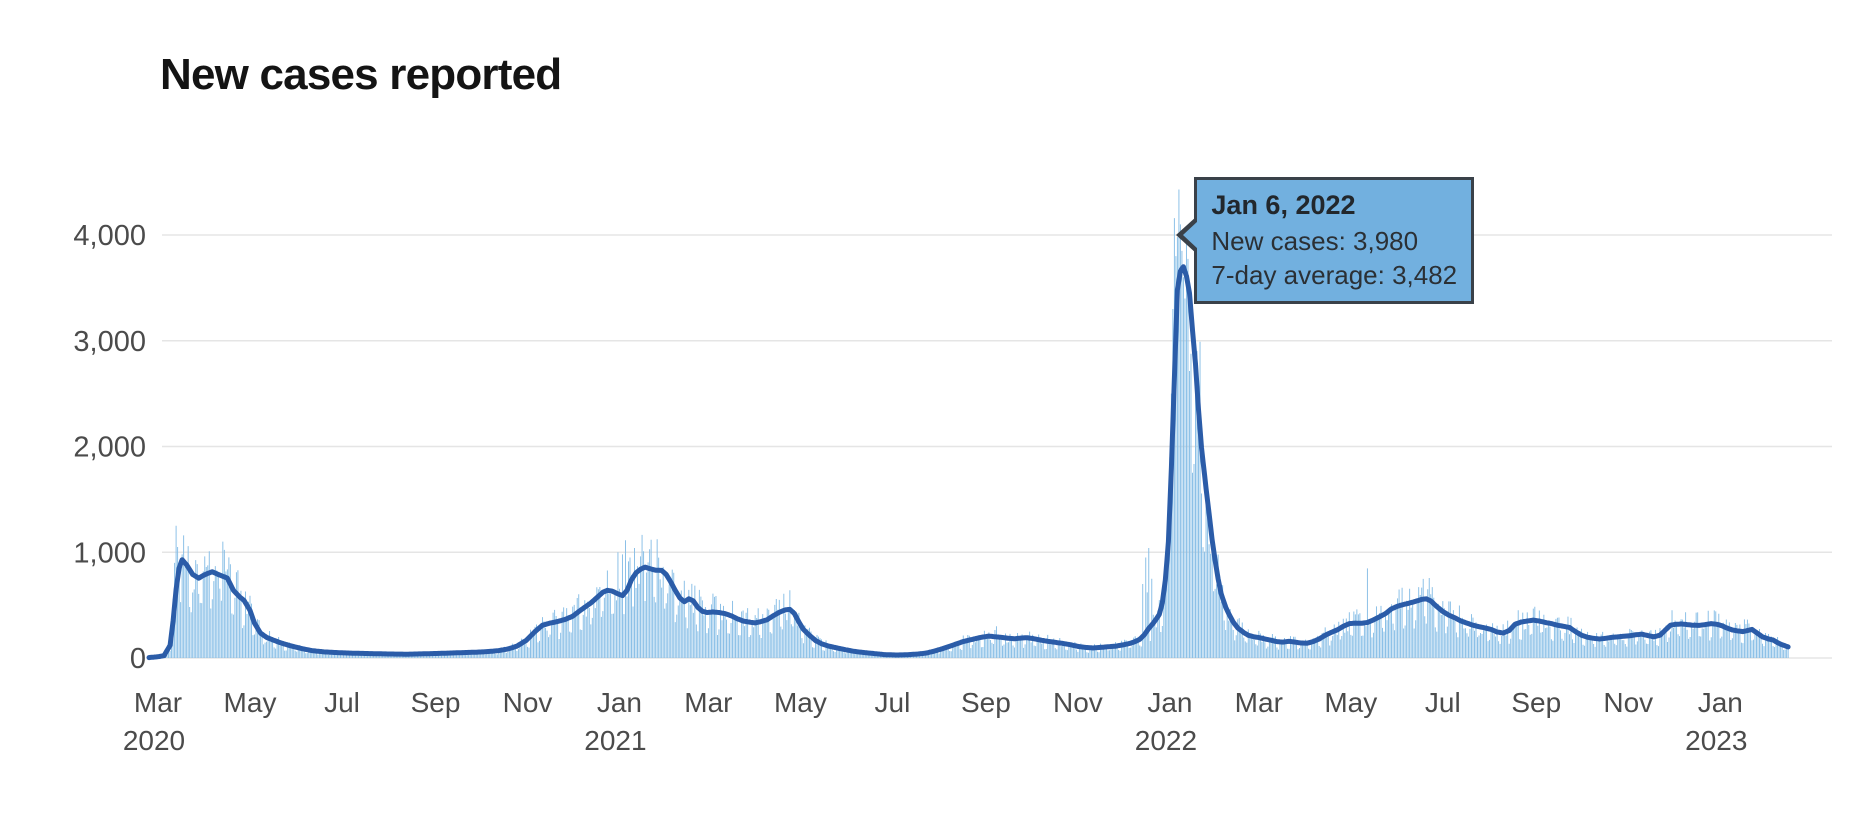 This screenshot has height=828, width=1866. I want to click on y-axis-labels: 0 1,000 2,000 3,000 4,000, so click(109, 447).